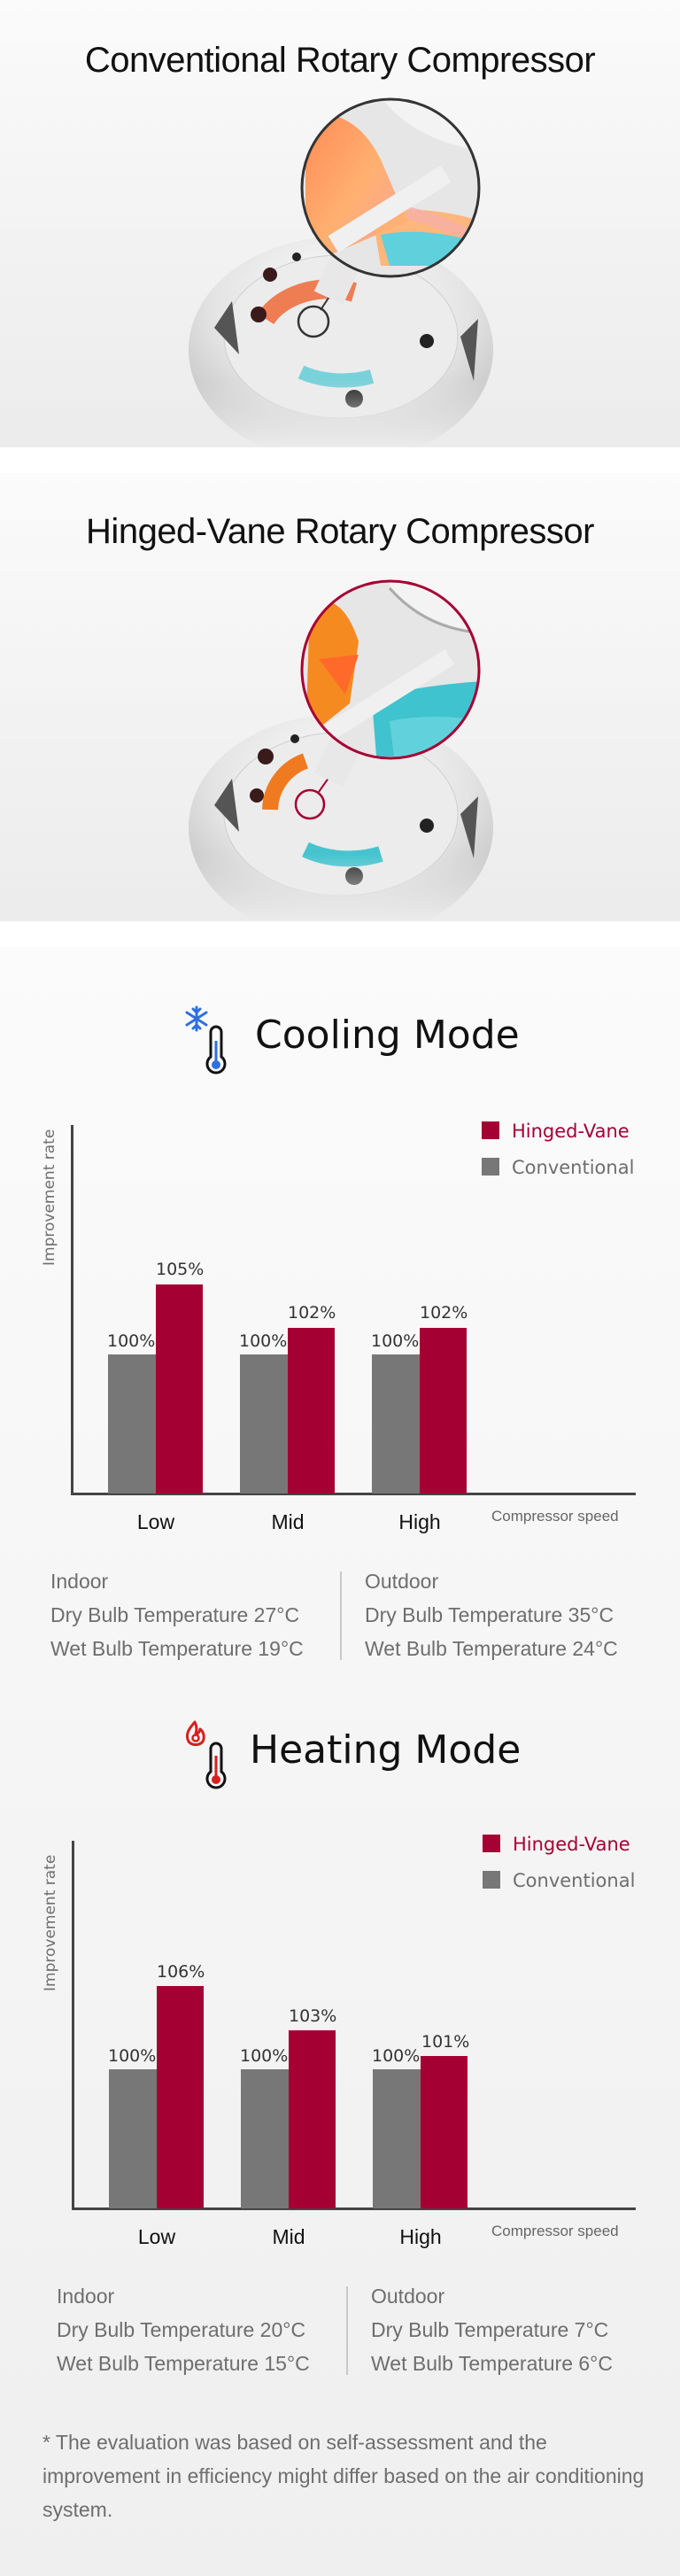 The width and height of the screenshot is (680, 2576). I want to click on heating-mid-hinged-bar, so click(312, 2119).